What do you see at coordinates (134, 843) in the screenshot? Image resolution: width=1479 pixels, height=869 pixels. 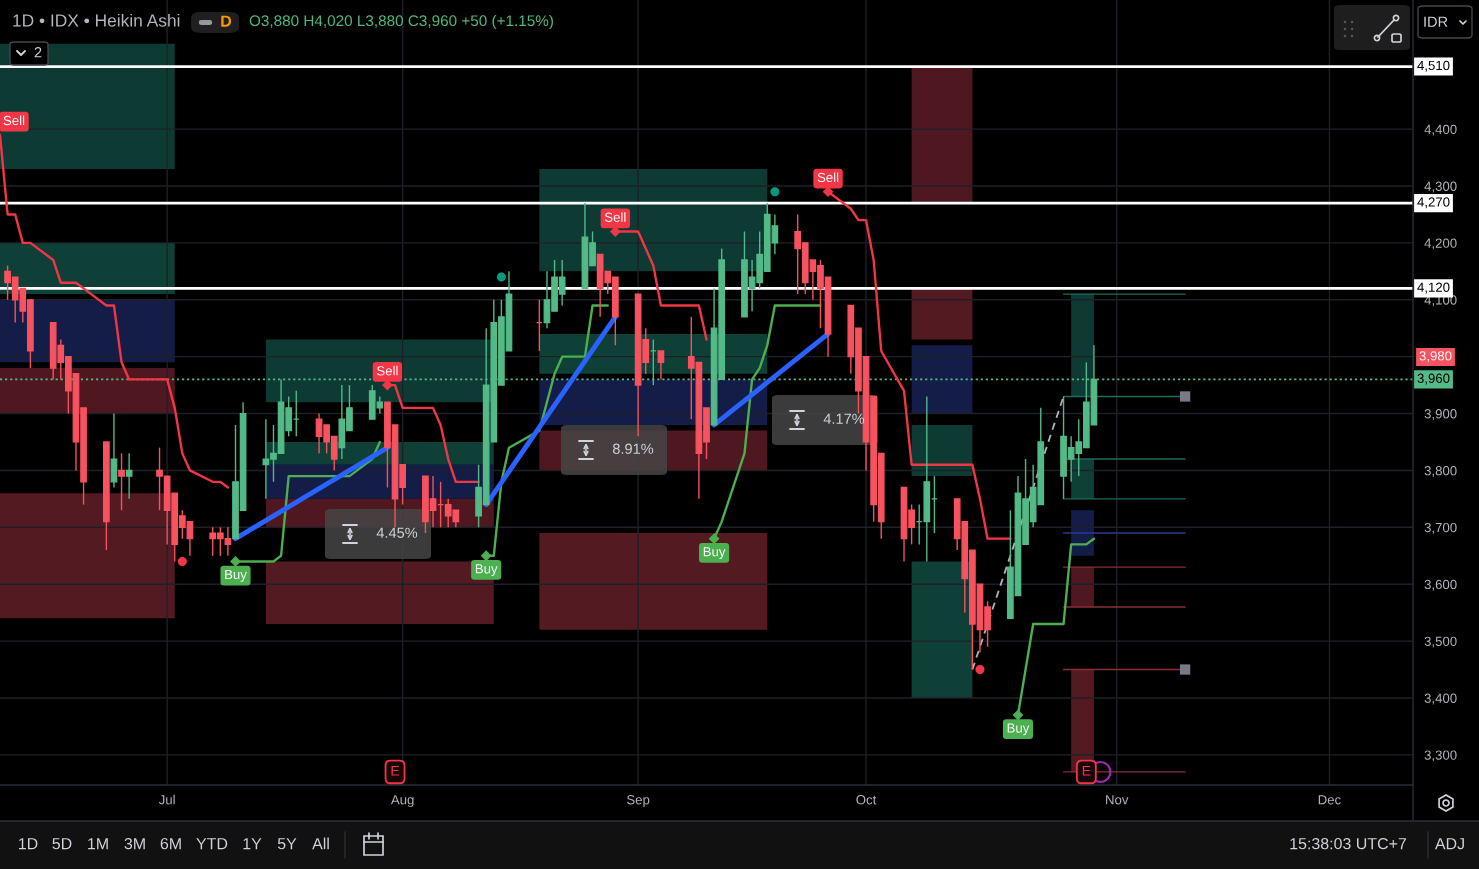 I see `text: 3M` at bounding box center [134, 843].